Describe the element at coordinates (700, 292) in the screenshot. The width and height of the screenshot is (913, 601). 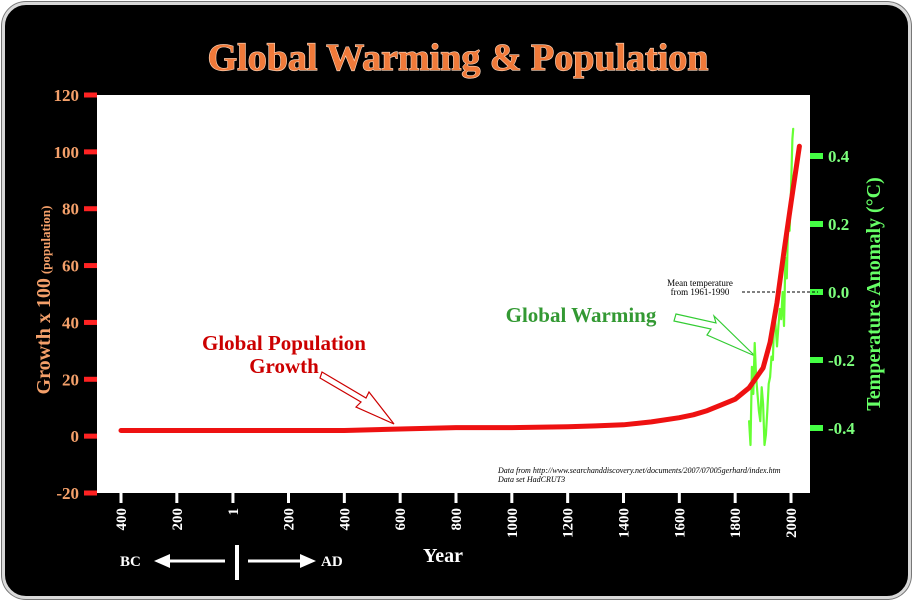
I see `mean-note-line2: from 1961-1990` at that location.